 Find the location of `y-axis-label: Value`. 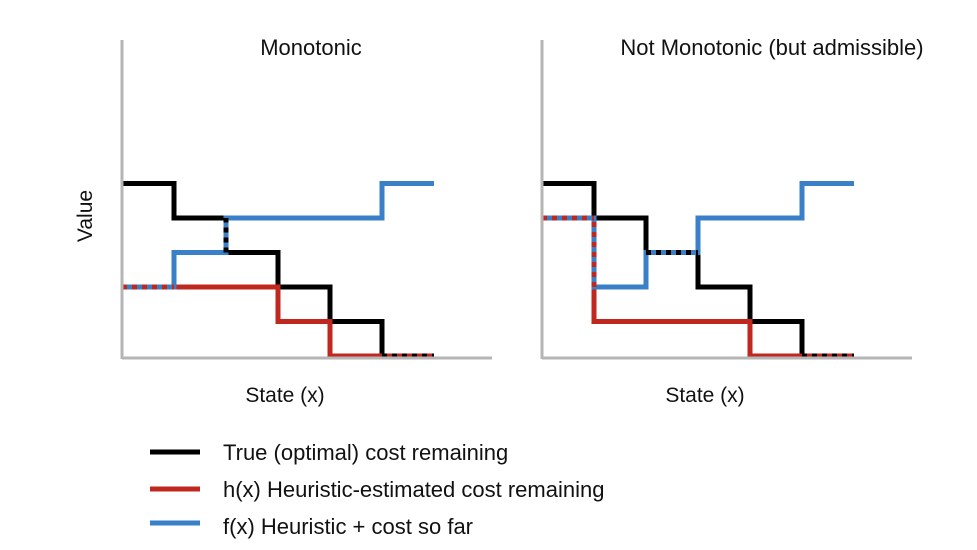

y-axis-label: Value is located at coordinates (85, 216).